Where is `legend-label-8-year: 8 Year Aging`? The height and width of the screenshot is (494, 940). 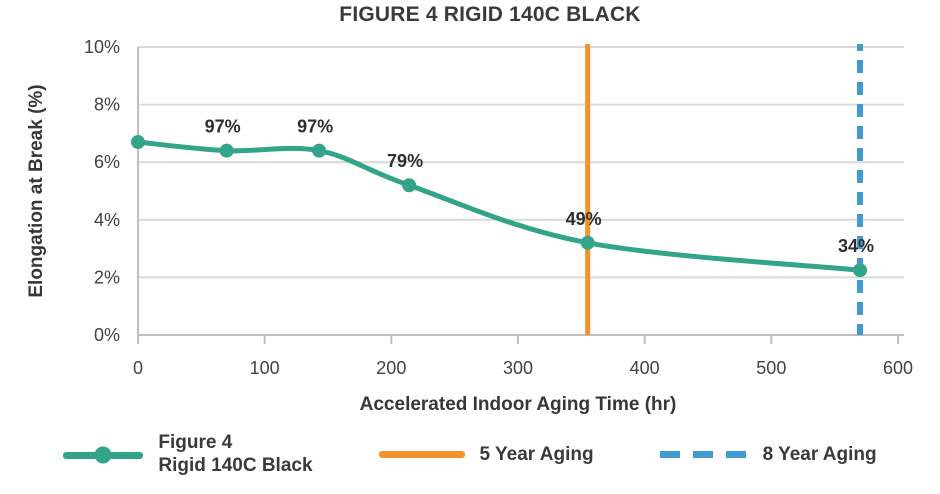 legend-label-8-year: 8 Year Aging is located at coordinates (819, 454).